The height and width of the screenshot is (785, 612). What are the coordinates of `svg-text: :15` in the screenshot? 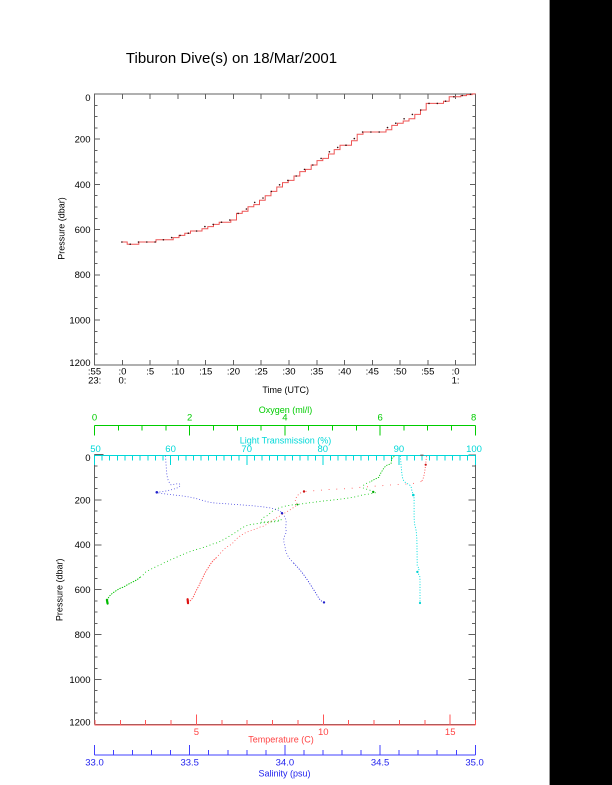 It's located at (205, 372).